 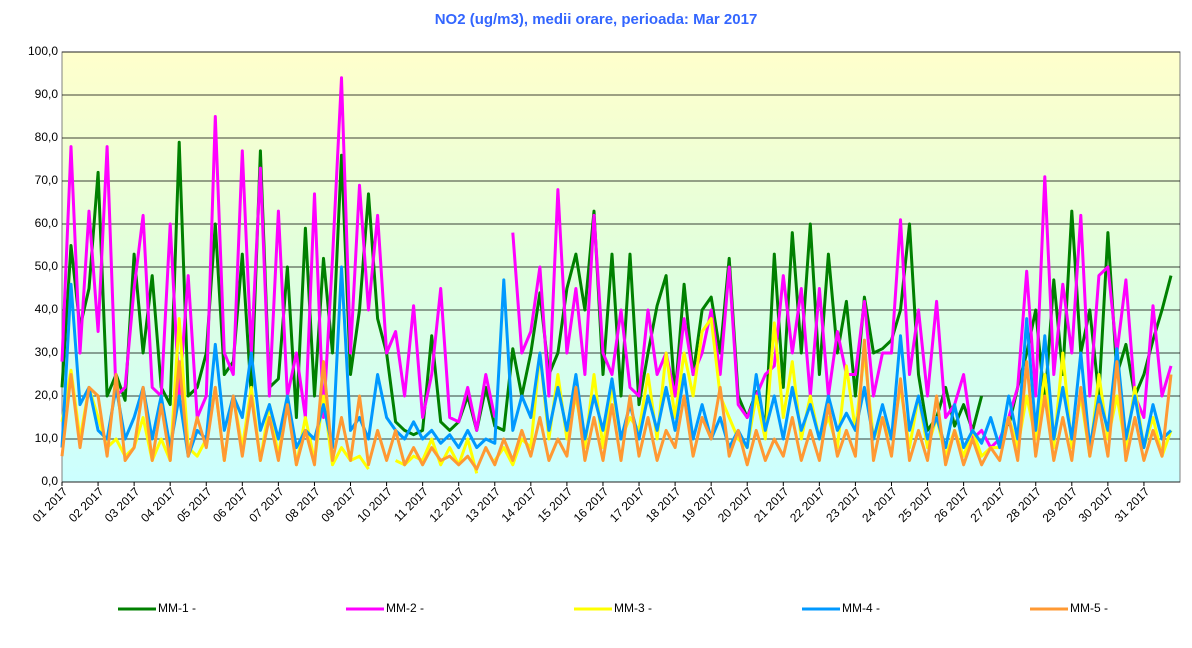 I want to click on y-tick-label: 80,0, so click(x=47, y=137).